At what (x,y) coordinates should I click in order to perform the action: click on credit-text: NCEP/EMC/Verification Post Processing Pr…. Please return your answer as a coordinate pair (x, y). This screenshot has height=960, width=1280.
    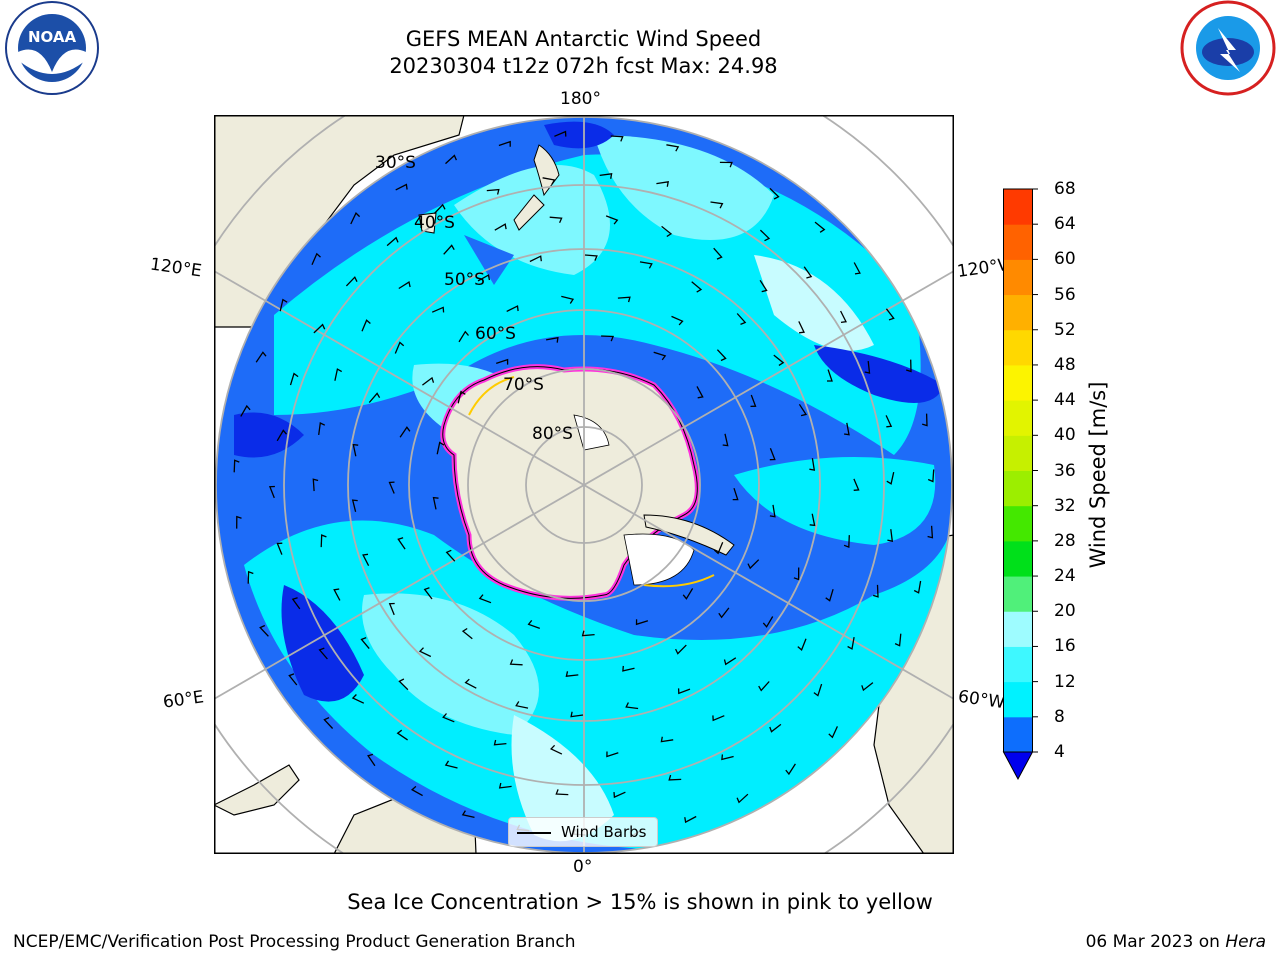
    Looking at the image, I should click on (294, 942).